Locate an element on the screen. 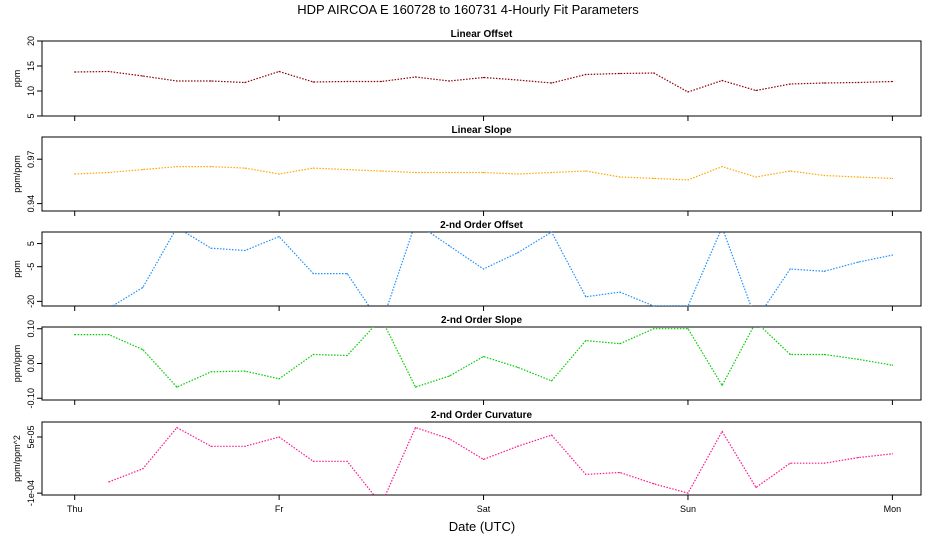 Image resolution: width=936 pixels, height=540 pixels. x-tick-label: Mon is located at coordinates (893, 509).